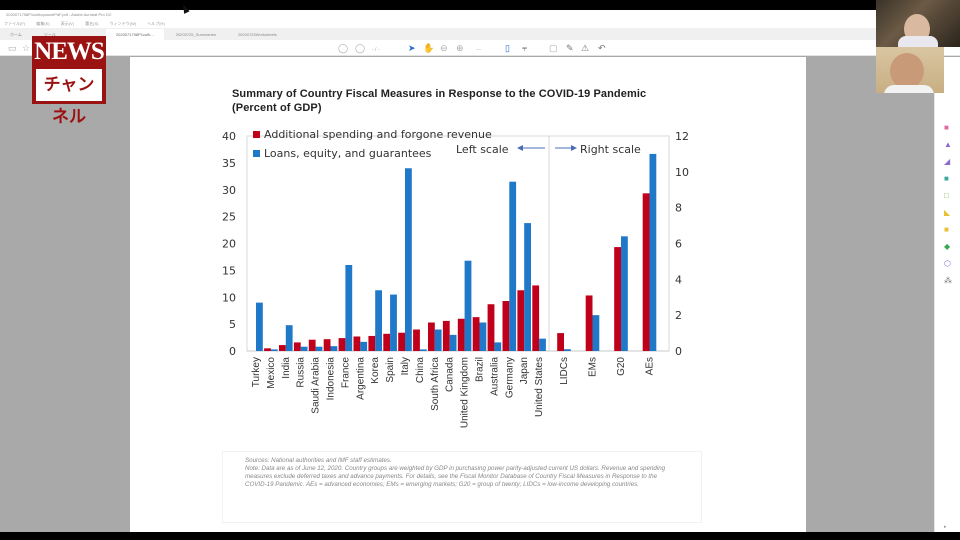 This screenshot has width=960, height=540. Describe the element at coordinates (49, 34) in the screenshot. I see `tab-tools: ツール` at that location.